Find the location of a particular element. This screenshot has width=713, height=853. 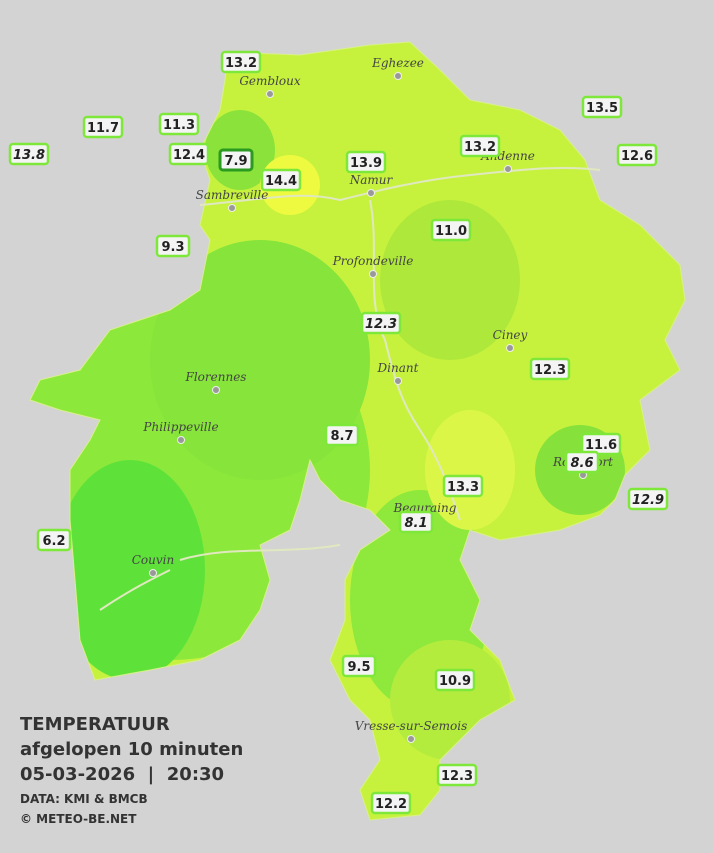

station-temp: 8.6 is located at coordinates (581, 463).